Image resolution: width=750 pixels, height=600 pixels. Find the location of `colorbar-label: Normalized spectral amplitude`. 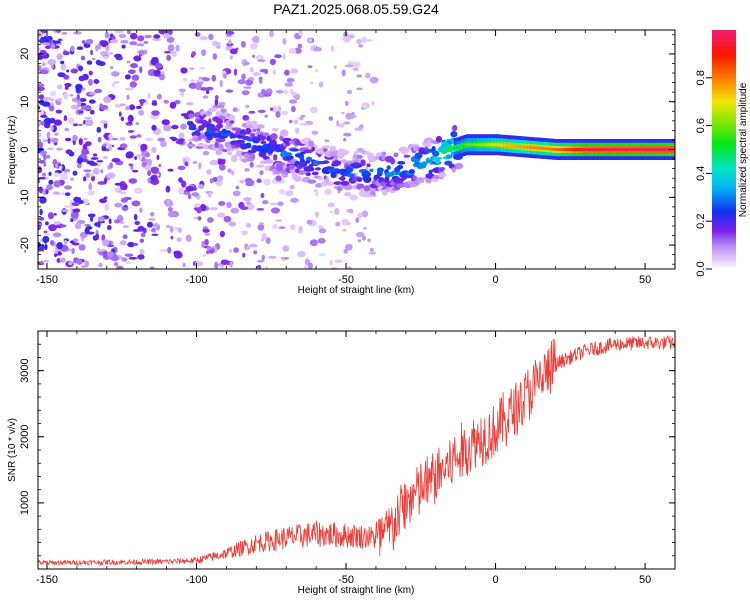

colorbar-label: Normalized spectral amplitude is located at coordinates (743, 149).